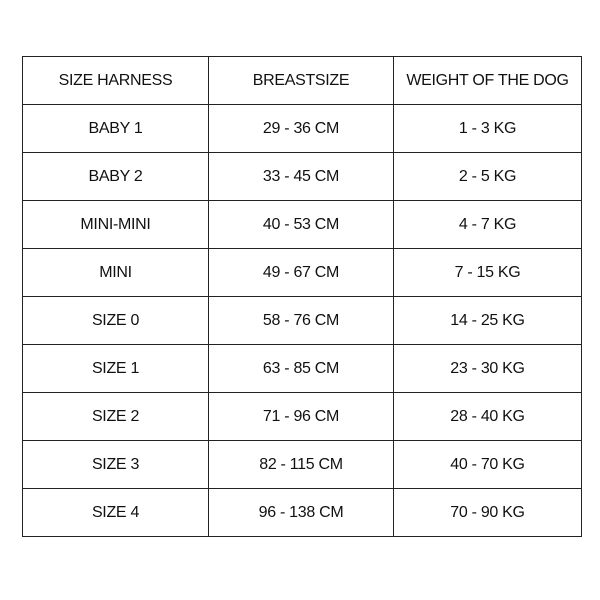 The image size is (600, 600). I want to click on table-row: BABY 2 33 - 45 CM 2 - 5 KG, so click(302, 176).